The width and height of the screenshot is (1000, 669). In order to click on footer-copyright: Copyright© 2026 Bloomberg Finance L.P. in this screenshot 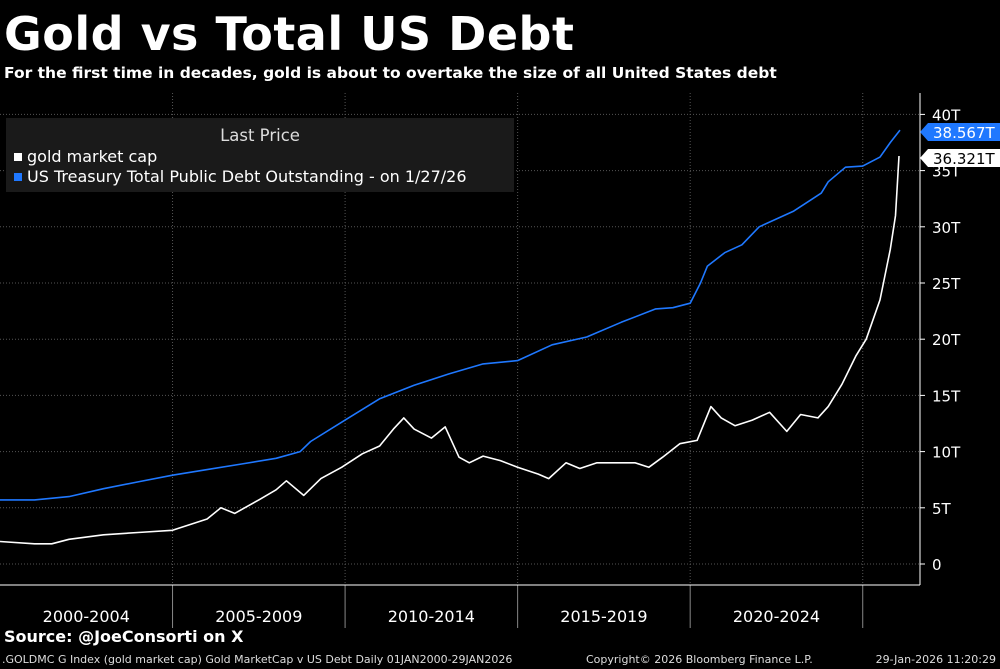, I will do `click(699, 659)`.